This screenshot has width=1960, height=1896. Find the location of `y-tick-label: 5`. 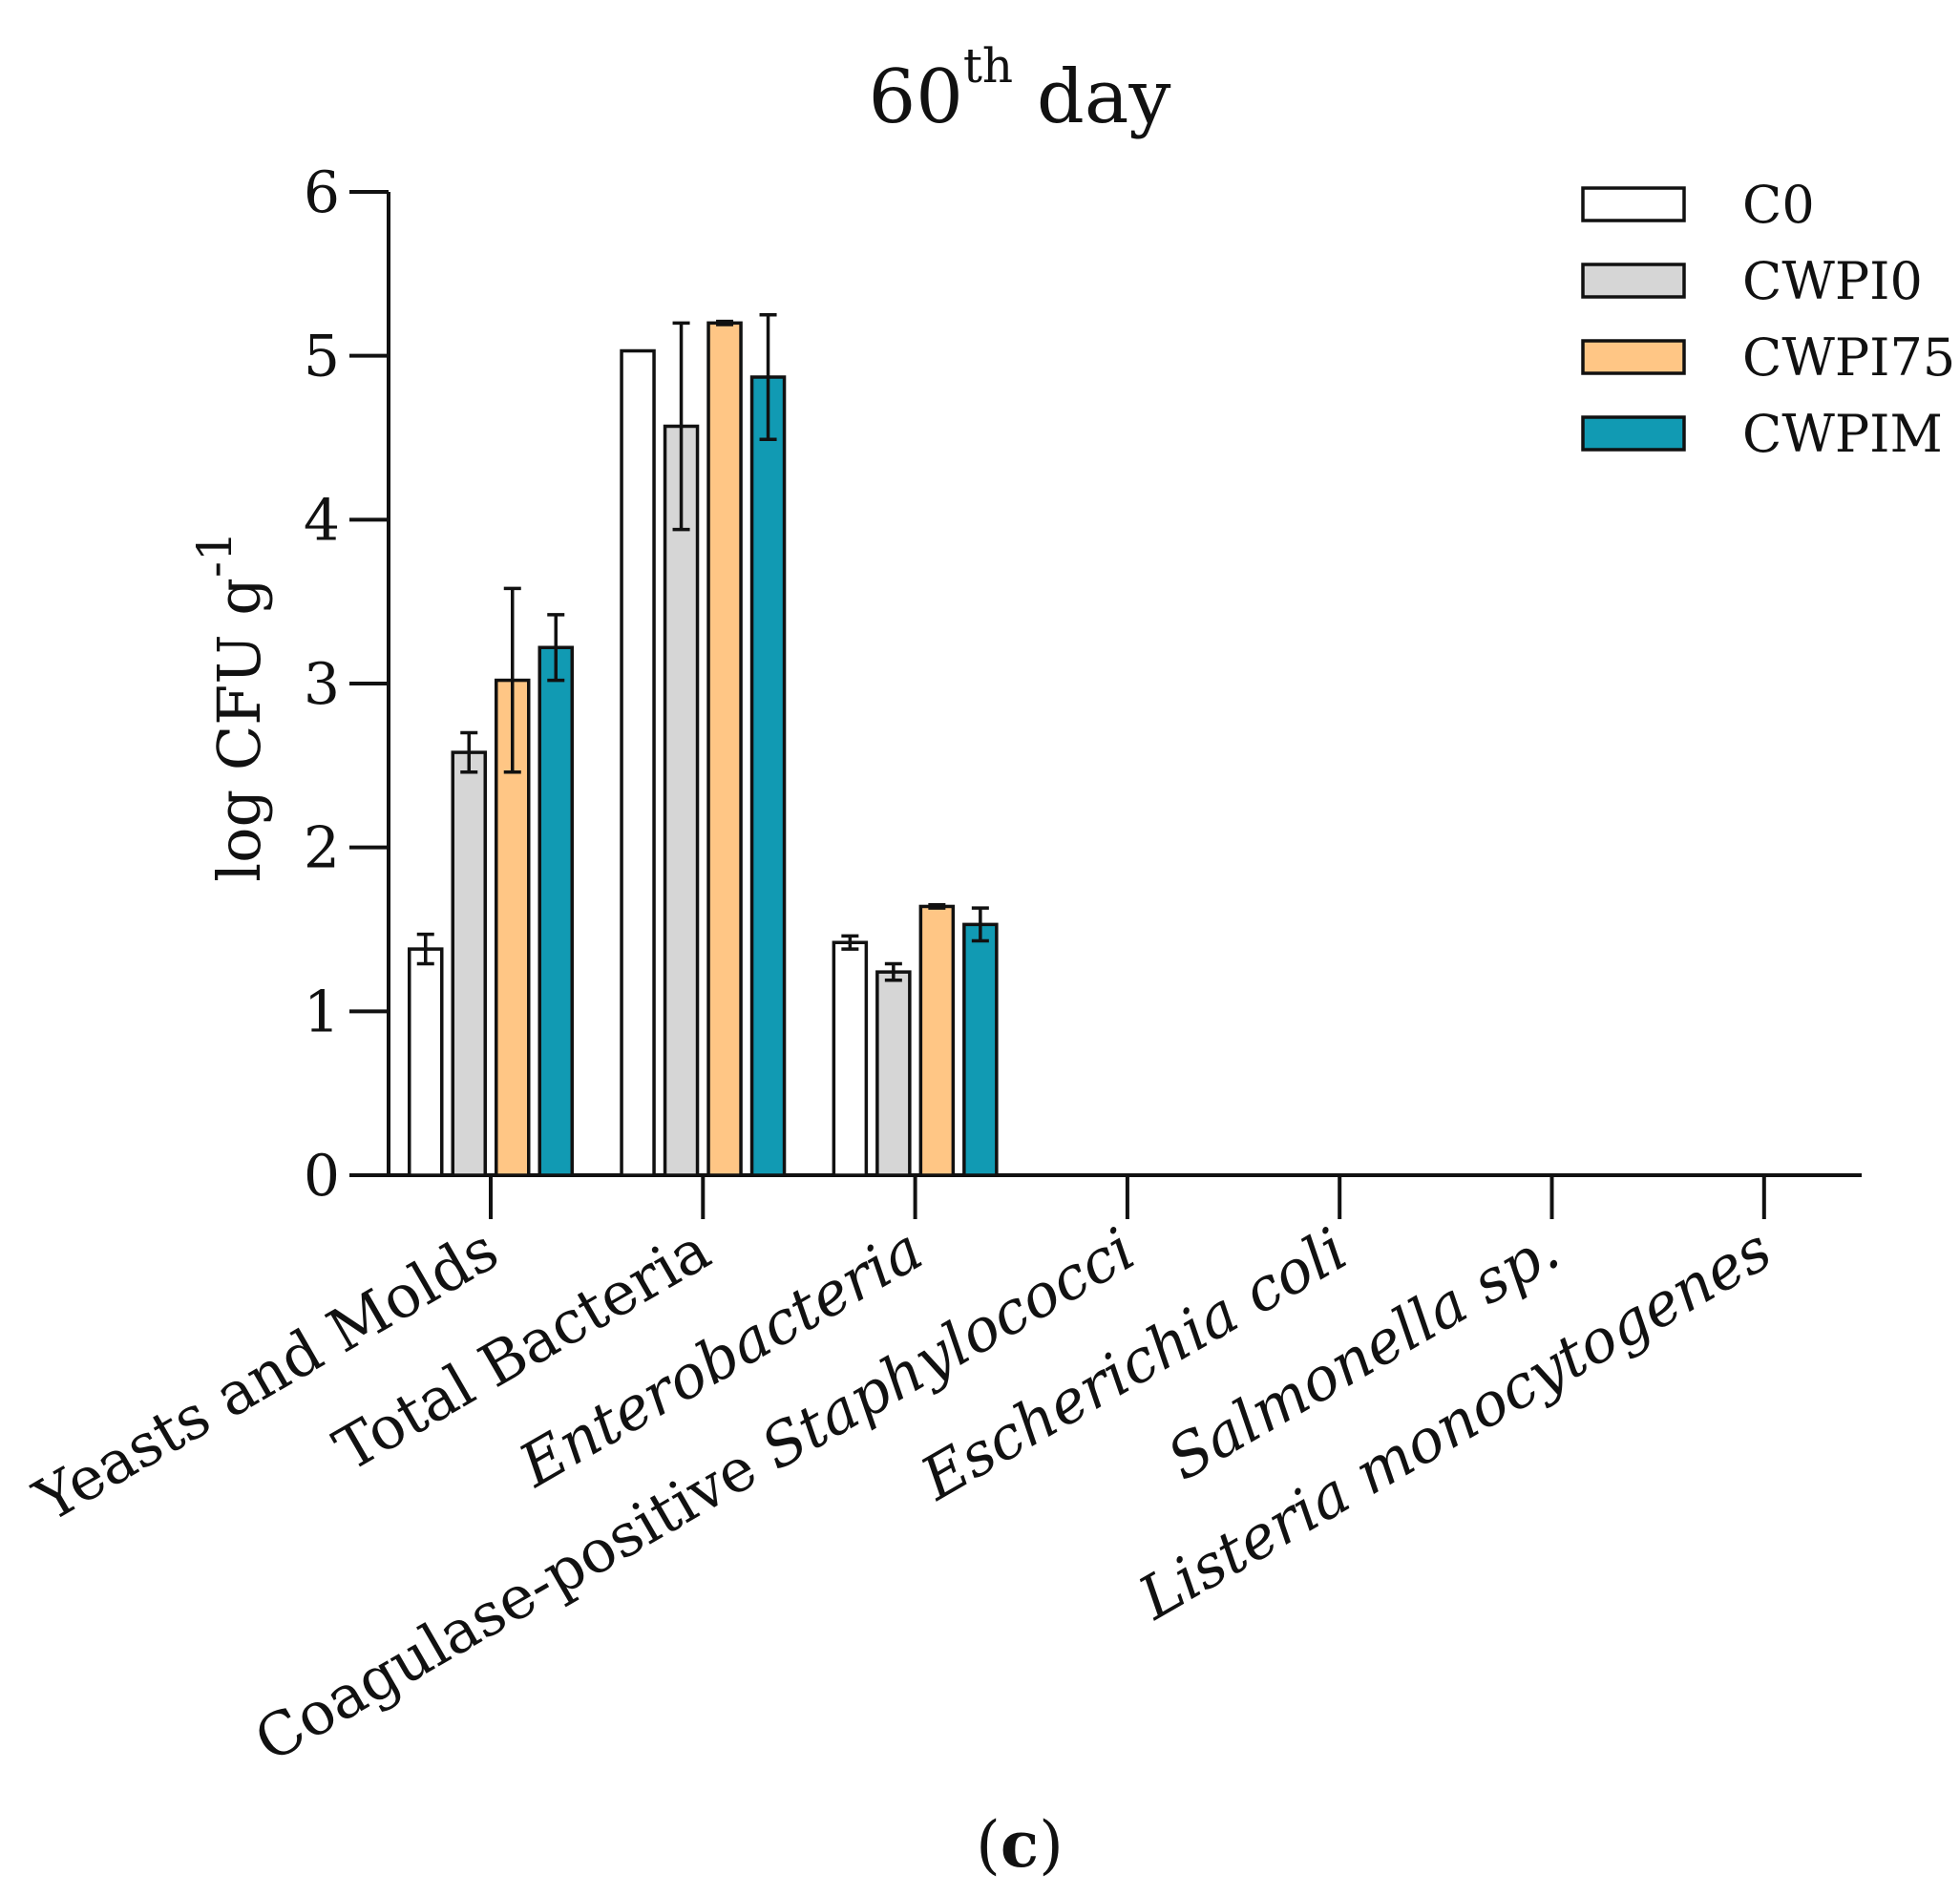

y-tick-label: 5 is located at coordinates (322, 357).